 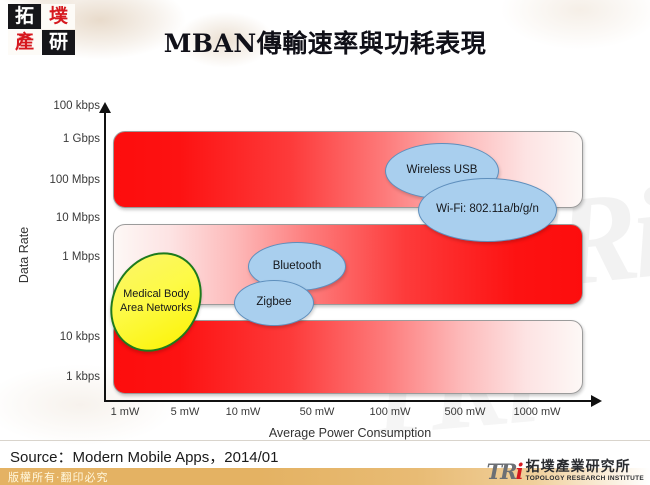 I want to click on y-tick-10-mbps: 10 Mbps, so click(x=77, y=218).